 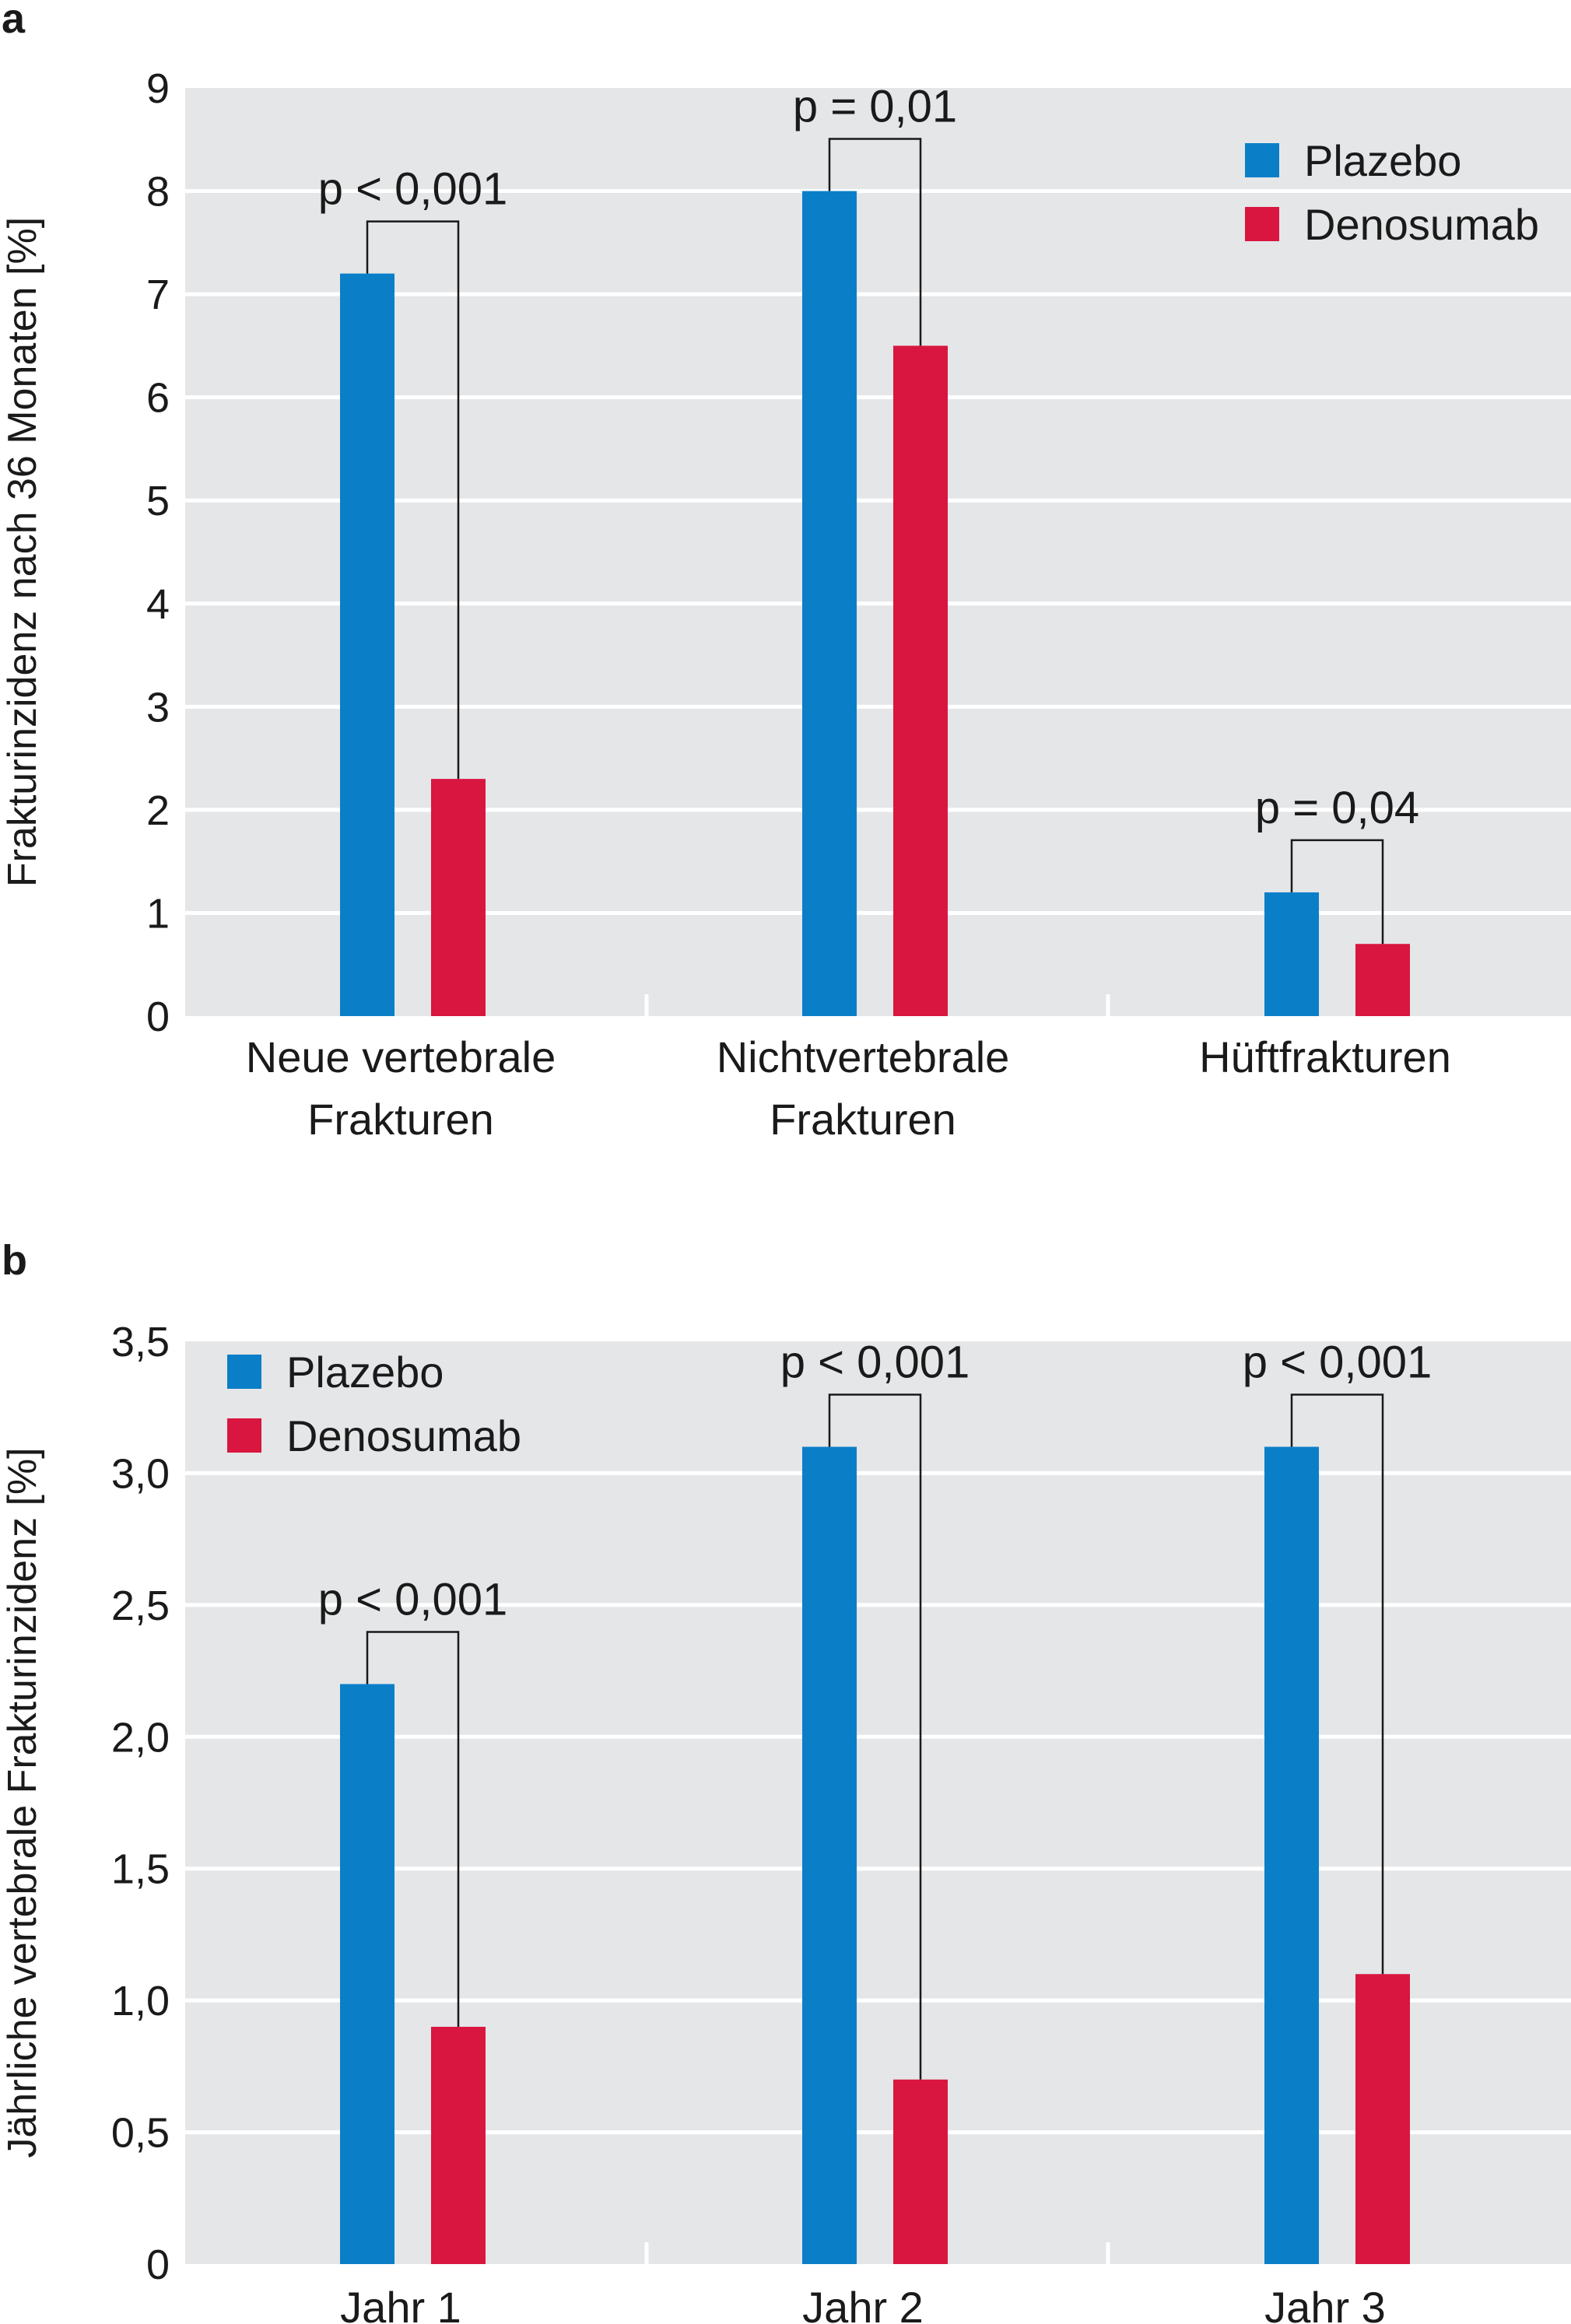 I want to click on category-label: Nichtvertebrale Frakturen, so click(x=863, y=1088).